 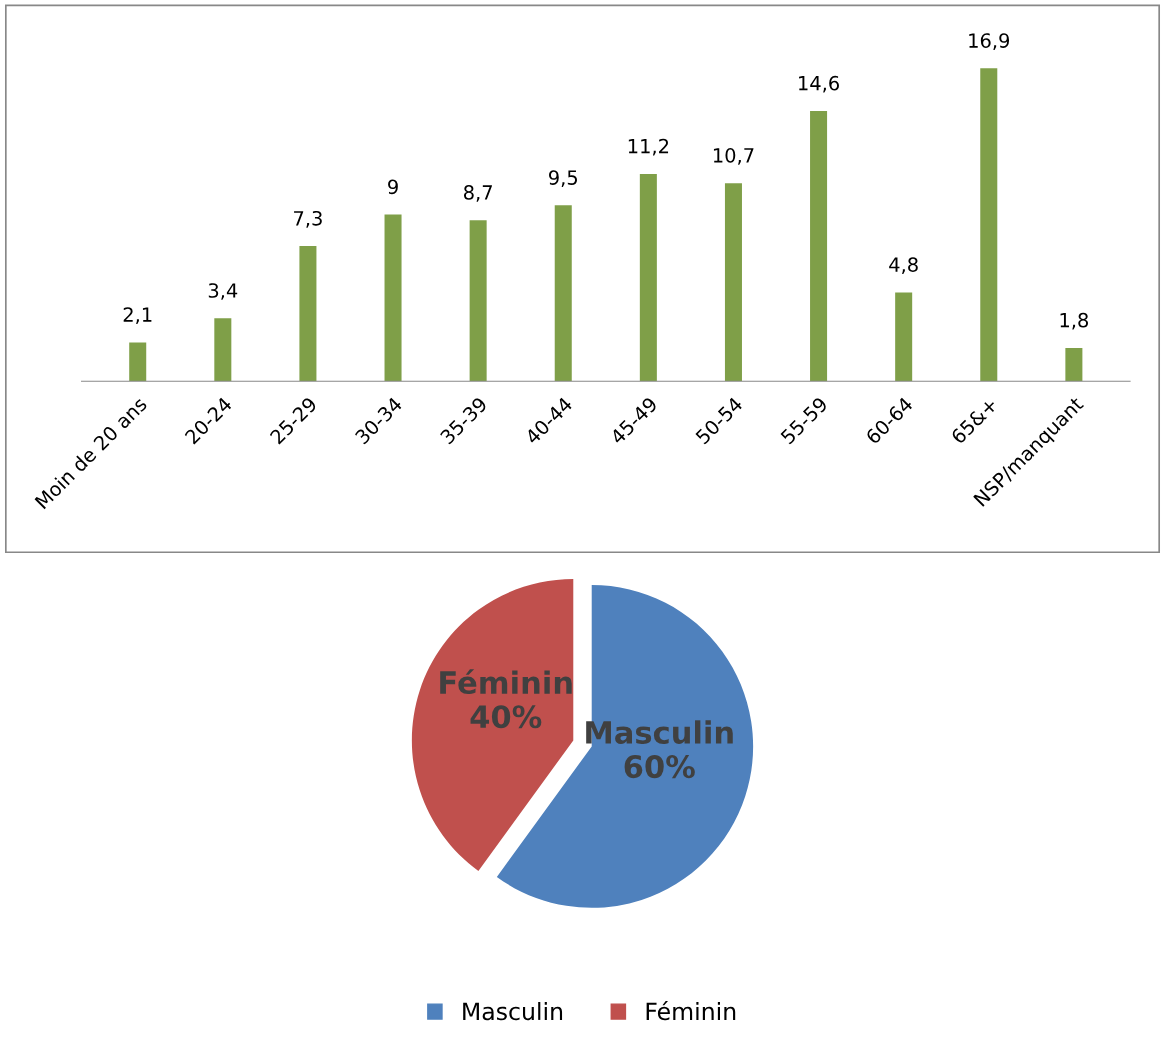 I want to click on data-label: 40%, so click(x=506, y=717).